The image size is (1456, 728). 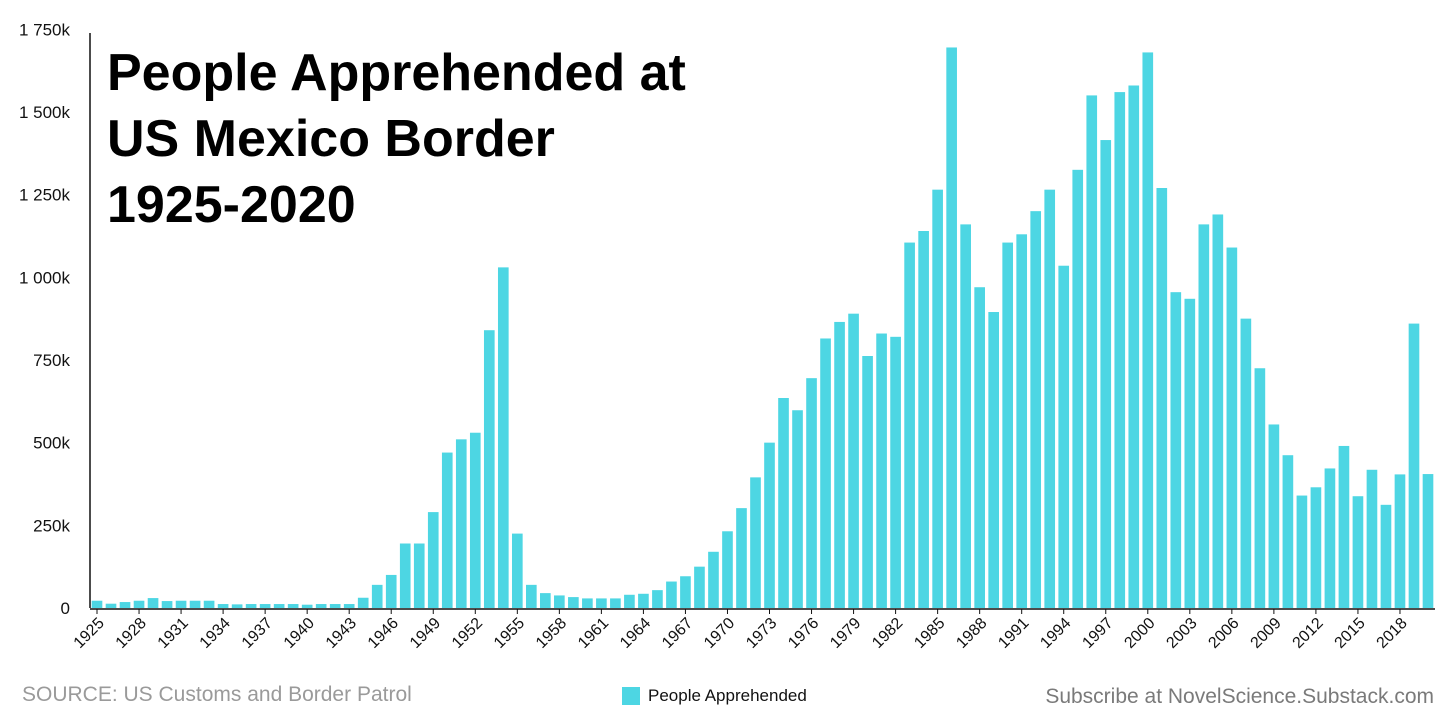 I want to click on bar-1973, so click(x=769, y=525).